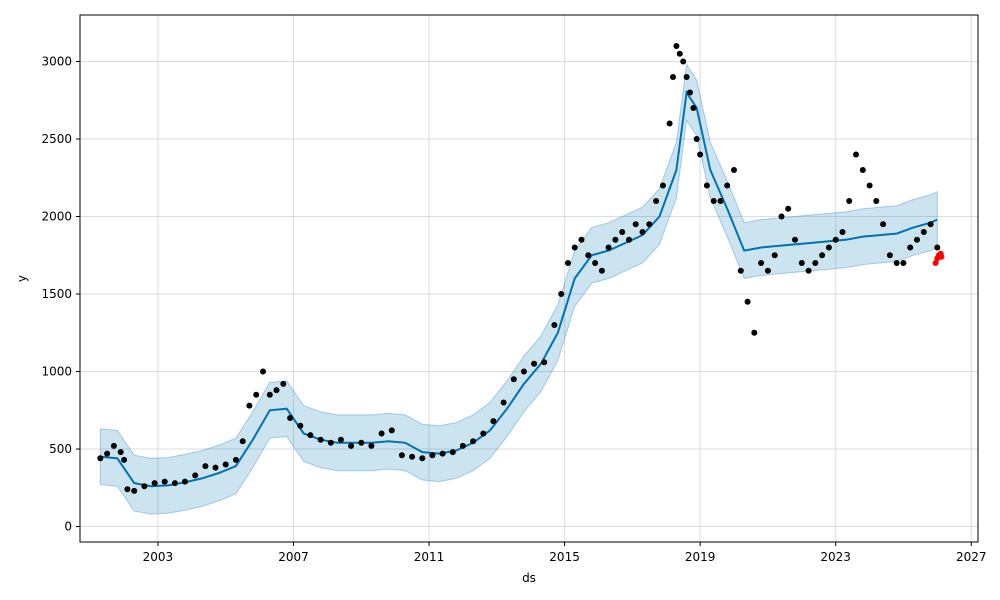 The width and height of the screenshot is (1000, 600). I want to click on x-tick-label: 2007, so click(293, 557).